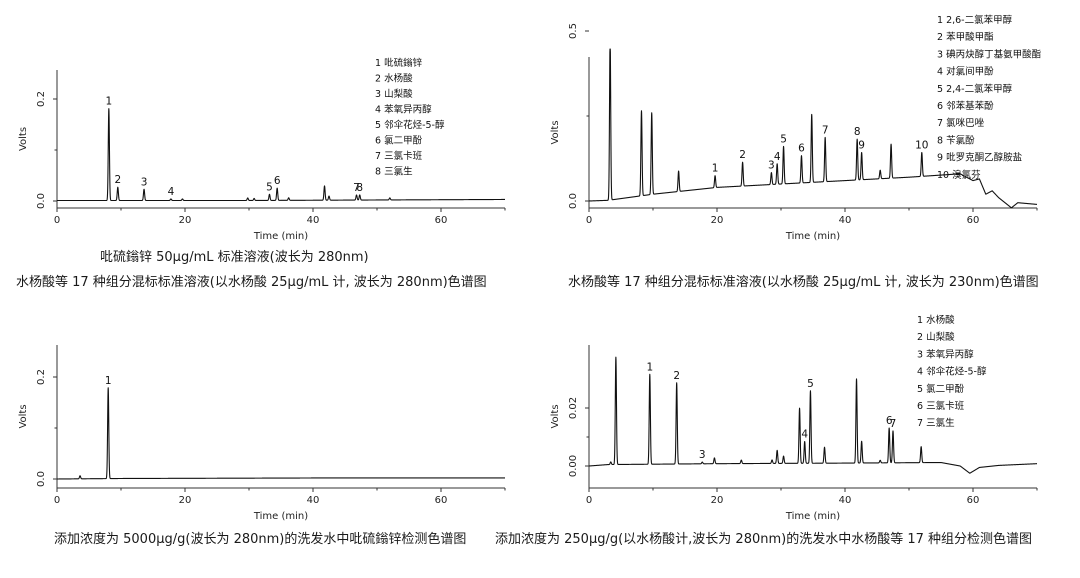 This screenshot has width=1080, height=578. What do you see at coordinates (394, 172) in the screenshot?
I see `legend-entry: 8 三氯生` at bounding box center [394, 172].